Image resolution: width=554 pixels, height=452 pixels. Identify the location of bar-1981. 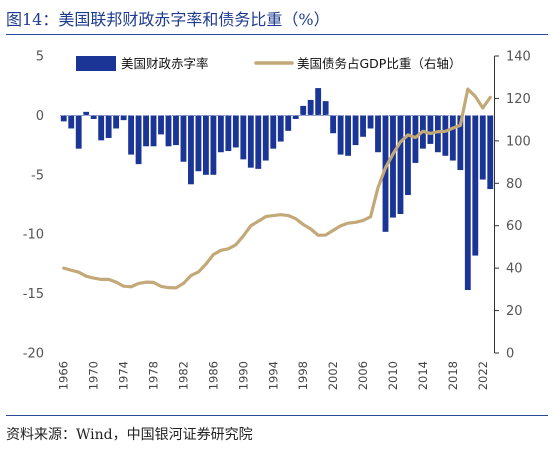
(176, 130).